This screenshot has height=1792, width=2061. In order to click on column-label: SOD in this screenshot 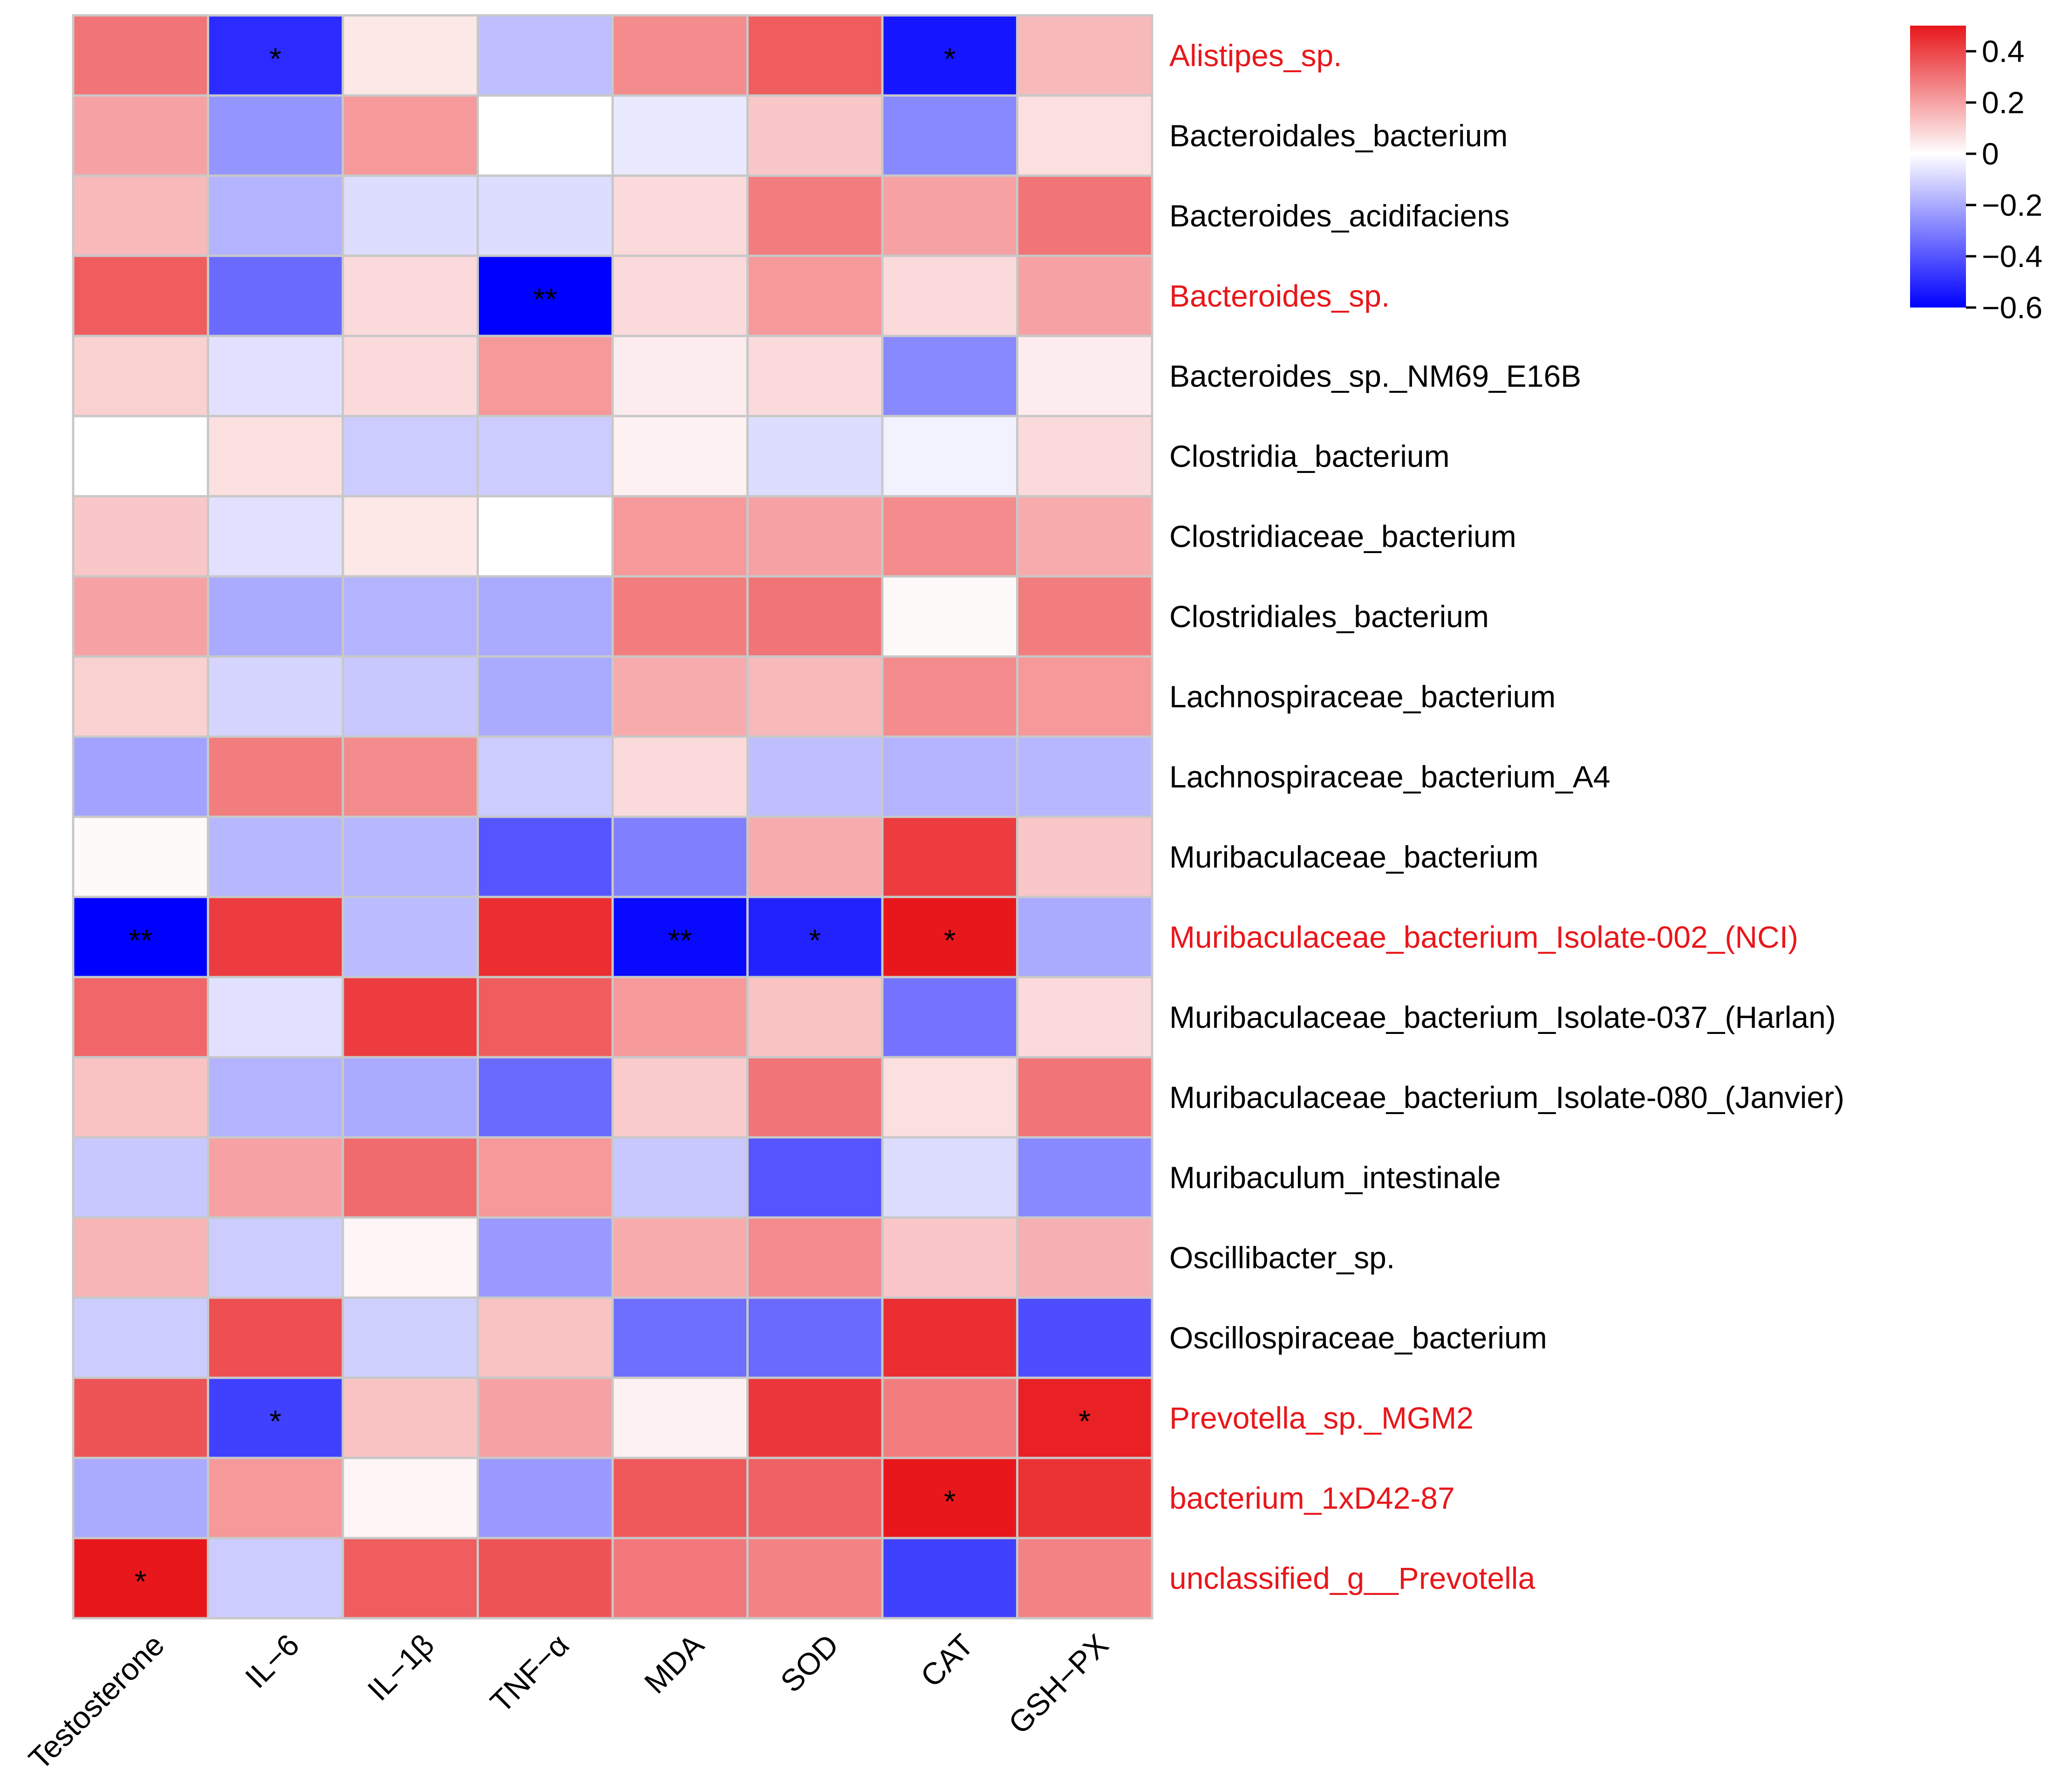, I will do `click(810, 1663)`.